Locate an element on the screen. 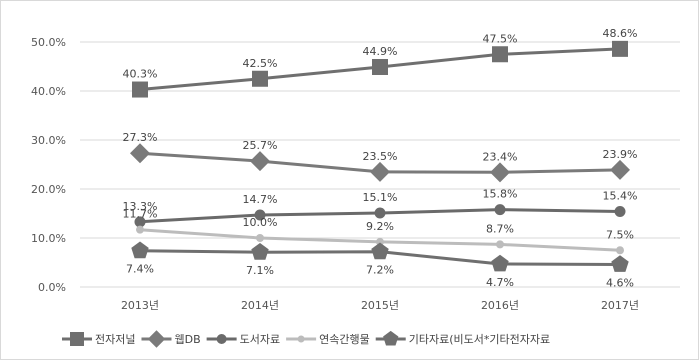 This screenshot has height=360, width=699. y-tick-label: 40.0% is located at coordinates (48, 91).